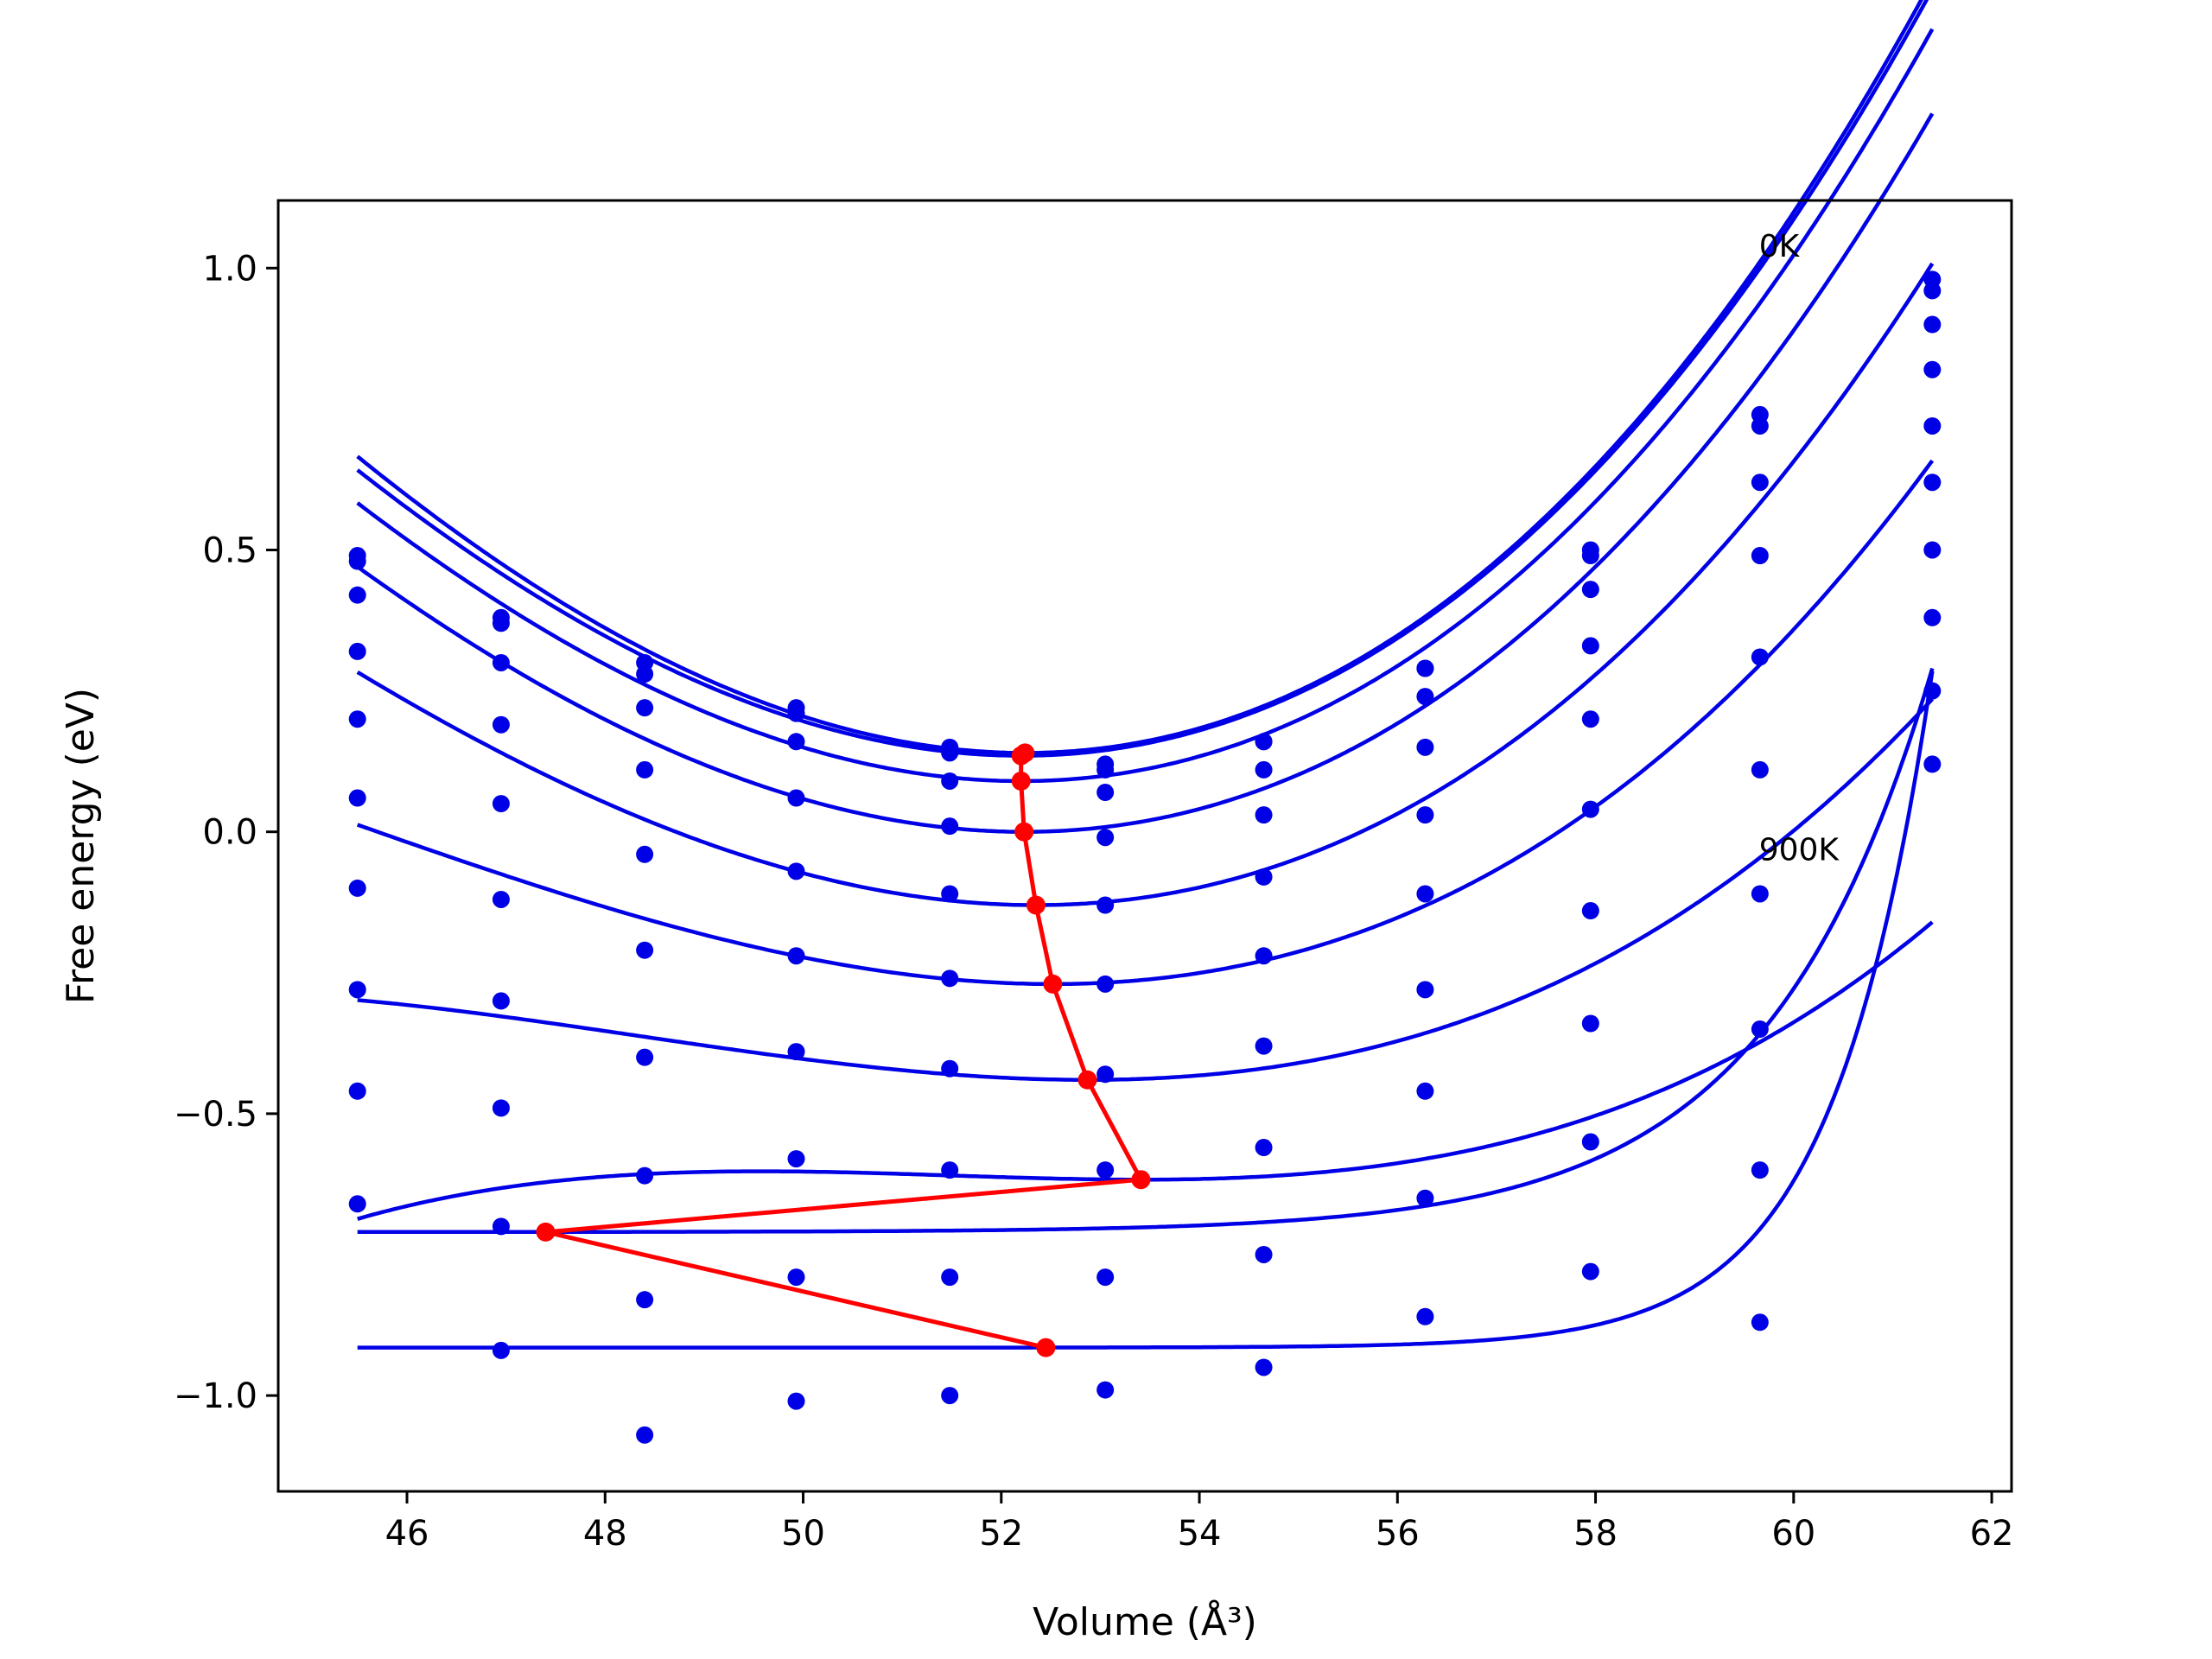 The image size is (2212, 1659). What do you see at coordinates (230, 269) in the screenshot?
I see `y-tick-label: 1.0` at bounding box center [230, 269].